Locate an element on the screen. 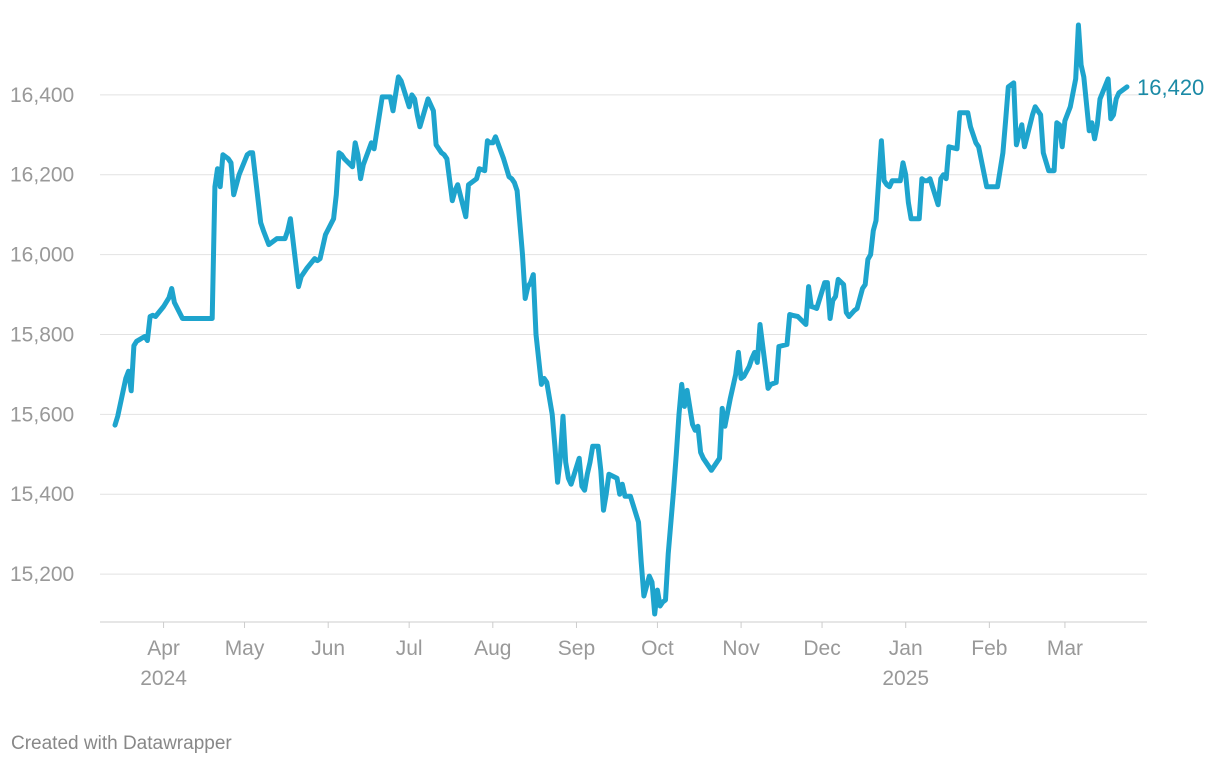 The image size is (1220, 768). x-tick-label: Jan is located at coordinates (906, 648).